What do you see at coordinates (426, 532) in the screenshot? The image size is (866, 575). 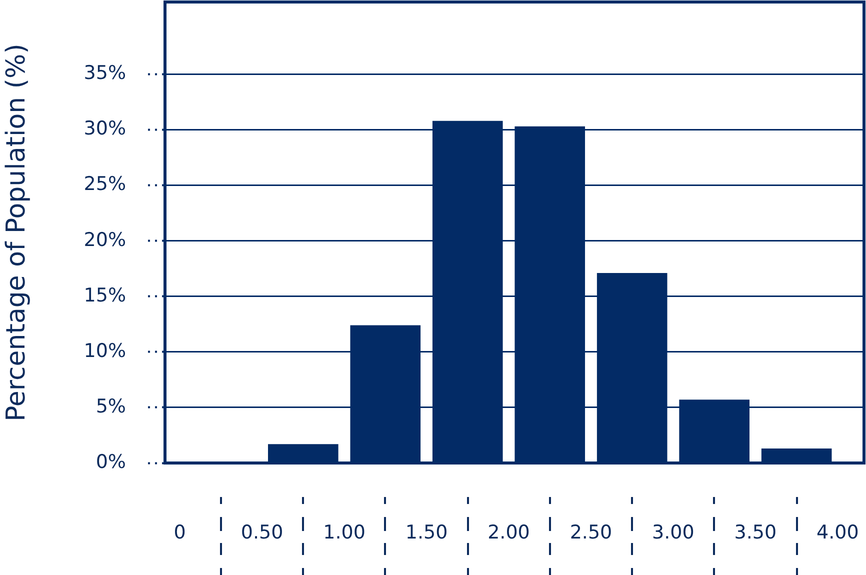 I see `x-tick-label: 1.50` at bounding box center [426, 532].